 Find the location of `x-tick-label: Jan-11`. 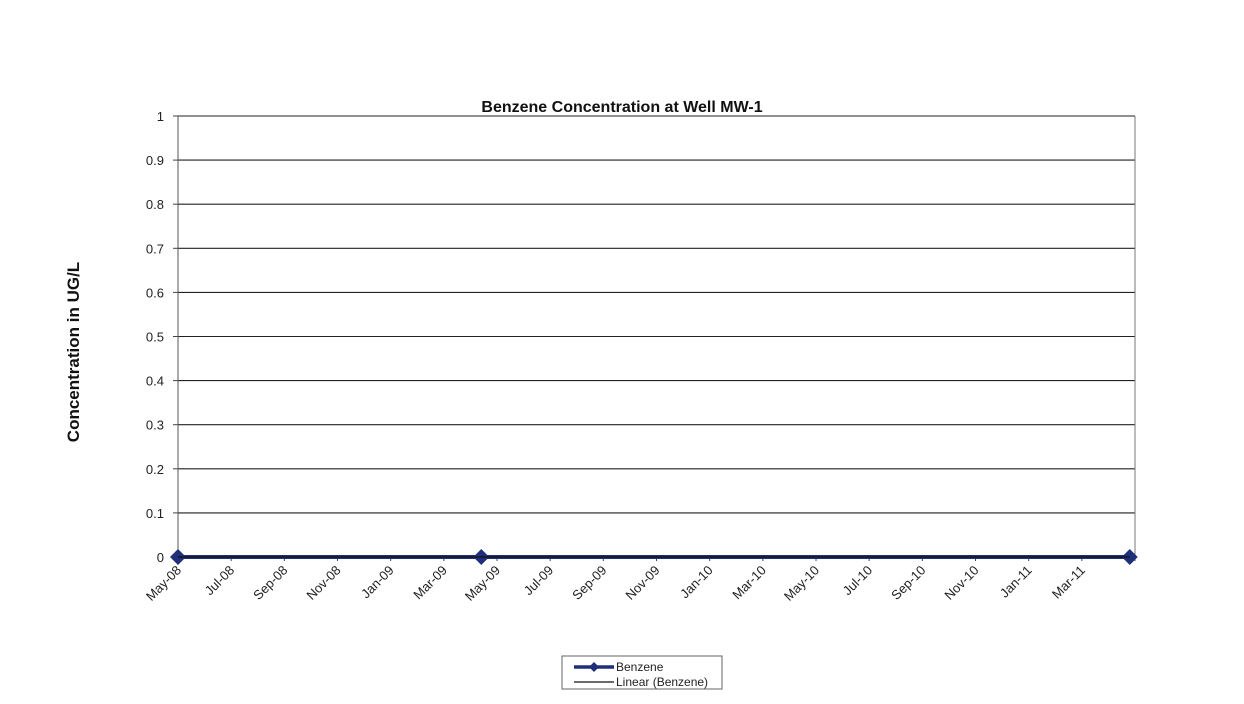

x-tick-label: Jan-11 is located at coordinates (1016, 582).